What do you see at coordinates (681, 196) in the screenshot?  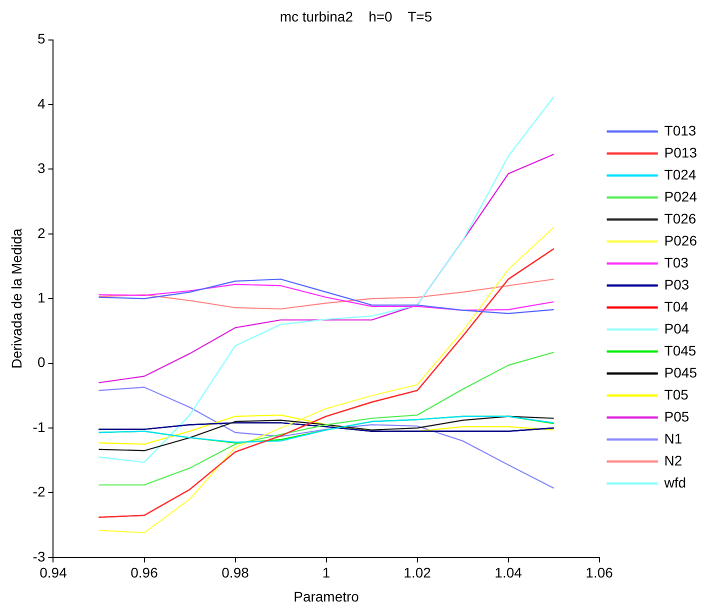 I see `legend-label: P024` at bounding box center [681, 196].